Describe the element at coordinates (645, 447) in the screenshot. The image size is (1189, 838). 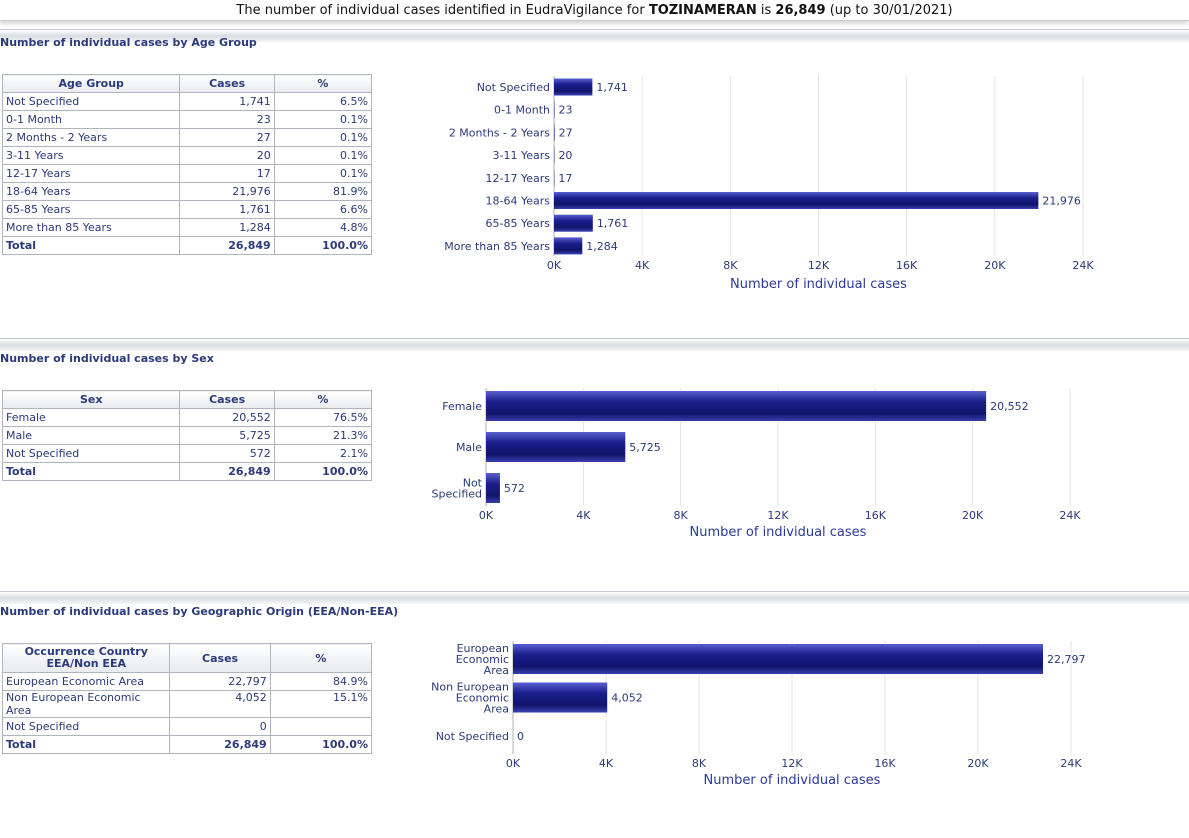
I see `data-label: 5,725` at that location.